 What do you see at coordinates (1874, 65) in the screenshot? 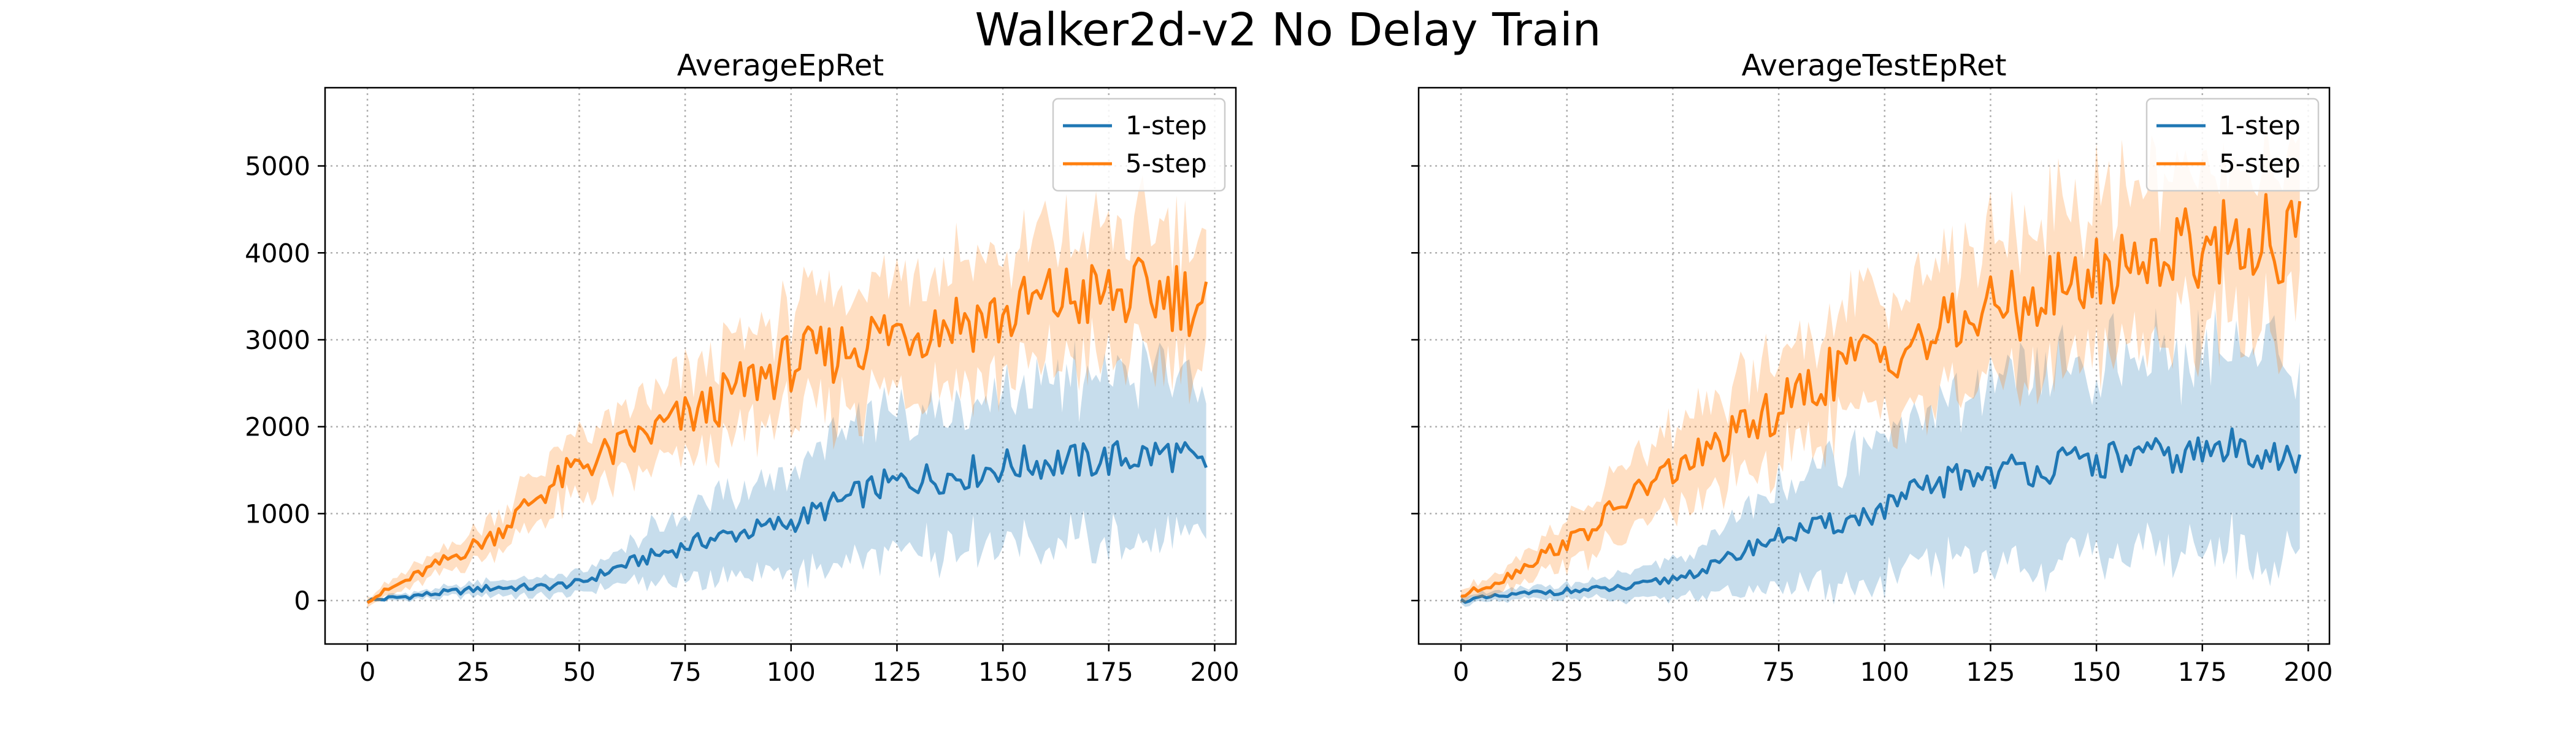
I see `axes-title: AverageTestEpRet` at bounding box center [1874, 65].